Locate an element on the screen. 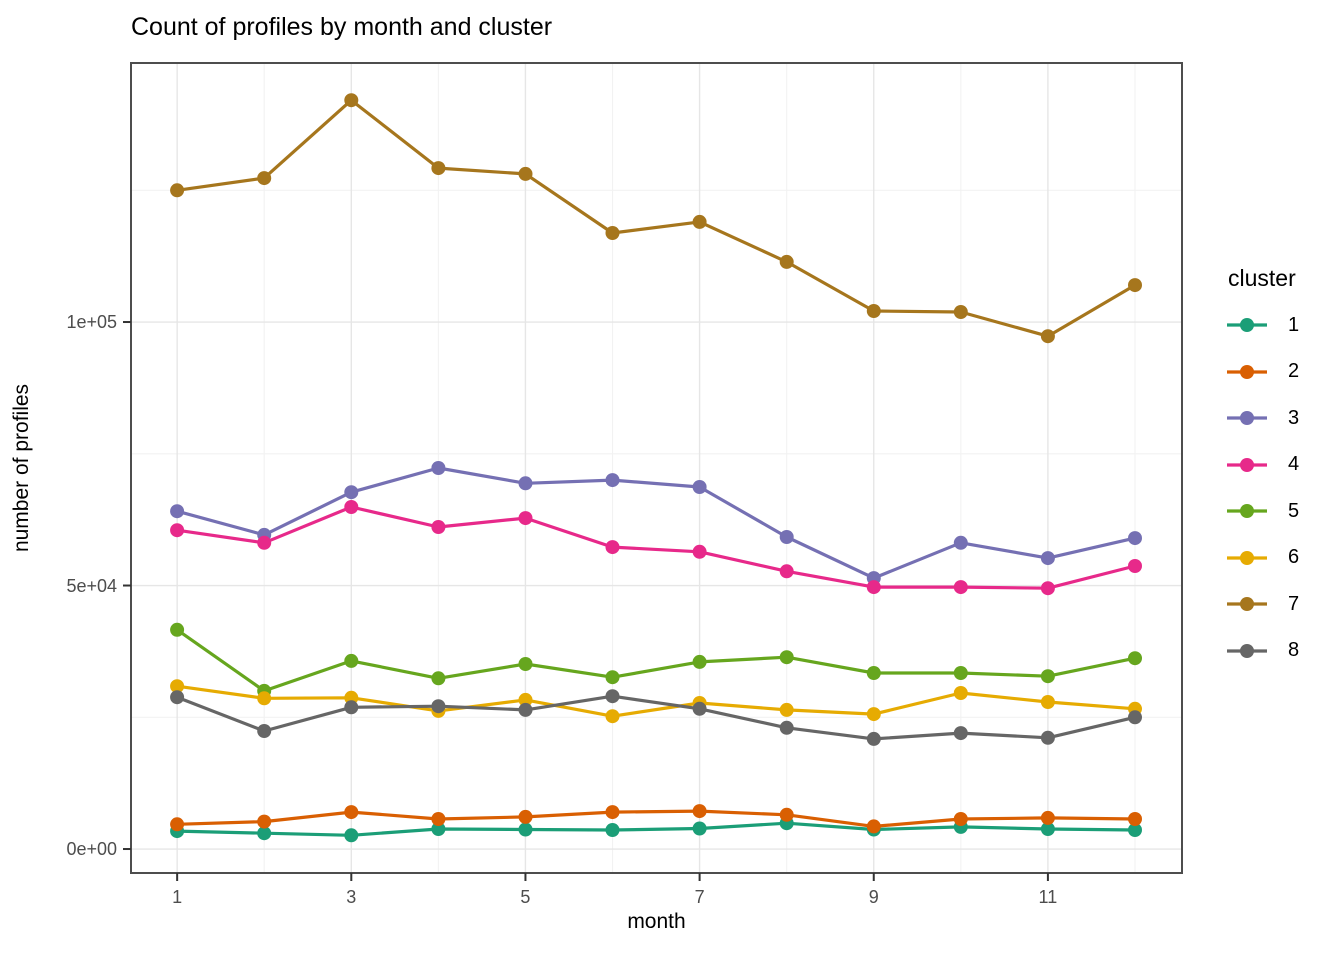 This screenshot has width=1344, height=960. x-axis-label: month is located at coordinates (656, 921).